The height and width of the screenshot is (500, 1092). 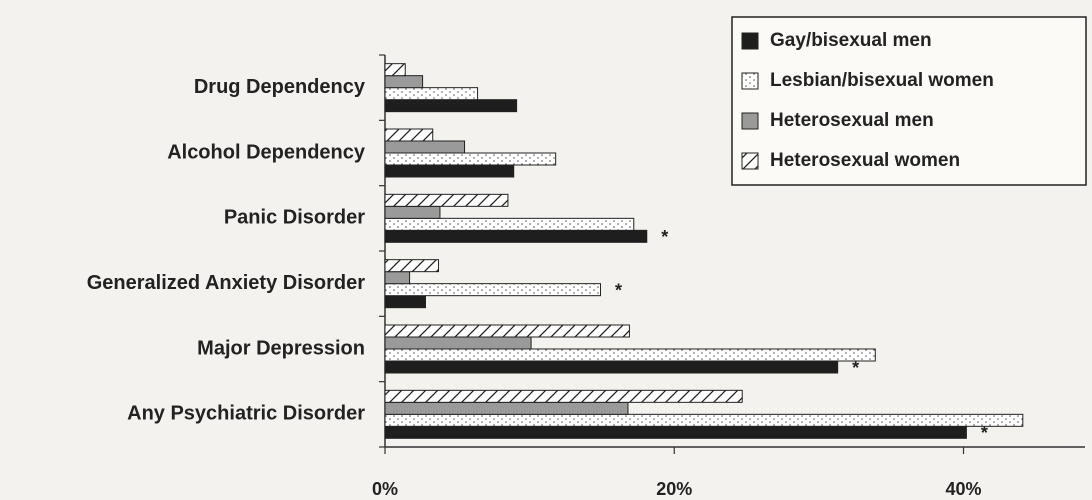 I want to click on category-label: Panic Disorder, so click(x=294, y=218).